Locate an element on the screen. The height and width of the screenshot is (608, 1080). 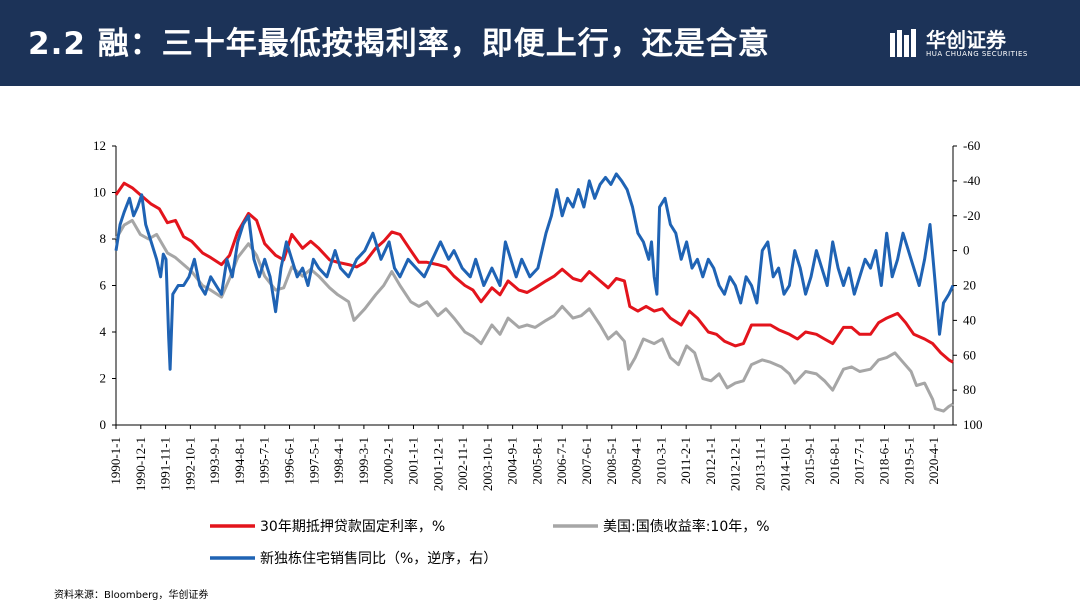
x-tick-label: 2007-6-1 is located at coordinates (586, 461).